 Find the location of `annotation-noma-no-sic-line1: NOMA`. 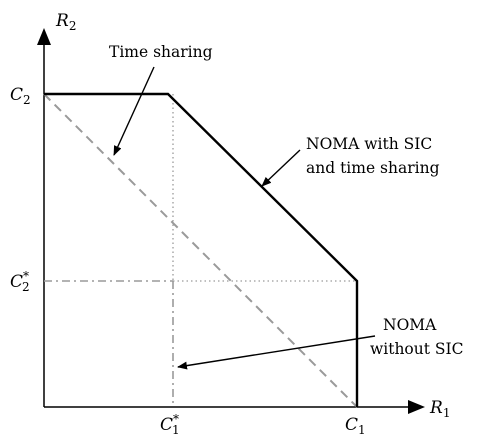

annotation-noma-no-sic-line1: NOMA is located at coordinates (410, 325).